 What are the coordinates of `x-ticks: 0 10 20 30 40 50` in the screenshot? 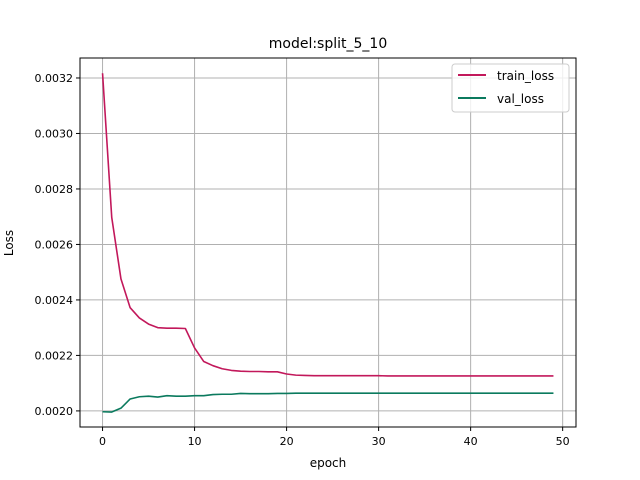 It's located at (334, 437).